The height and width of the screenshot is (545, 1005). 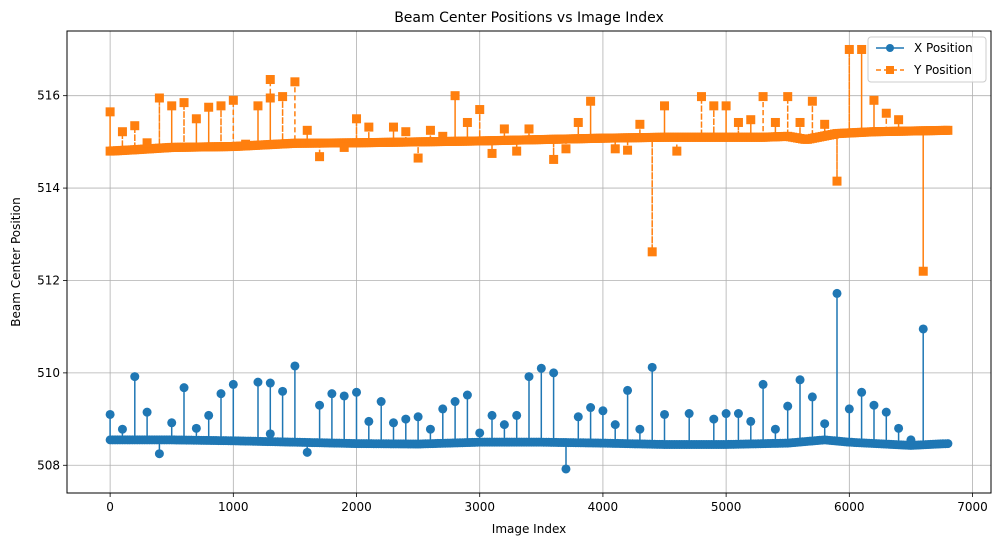 I want to click on x-tick-label: 6000, so click(x=849, y=507).